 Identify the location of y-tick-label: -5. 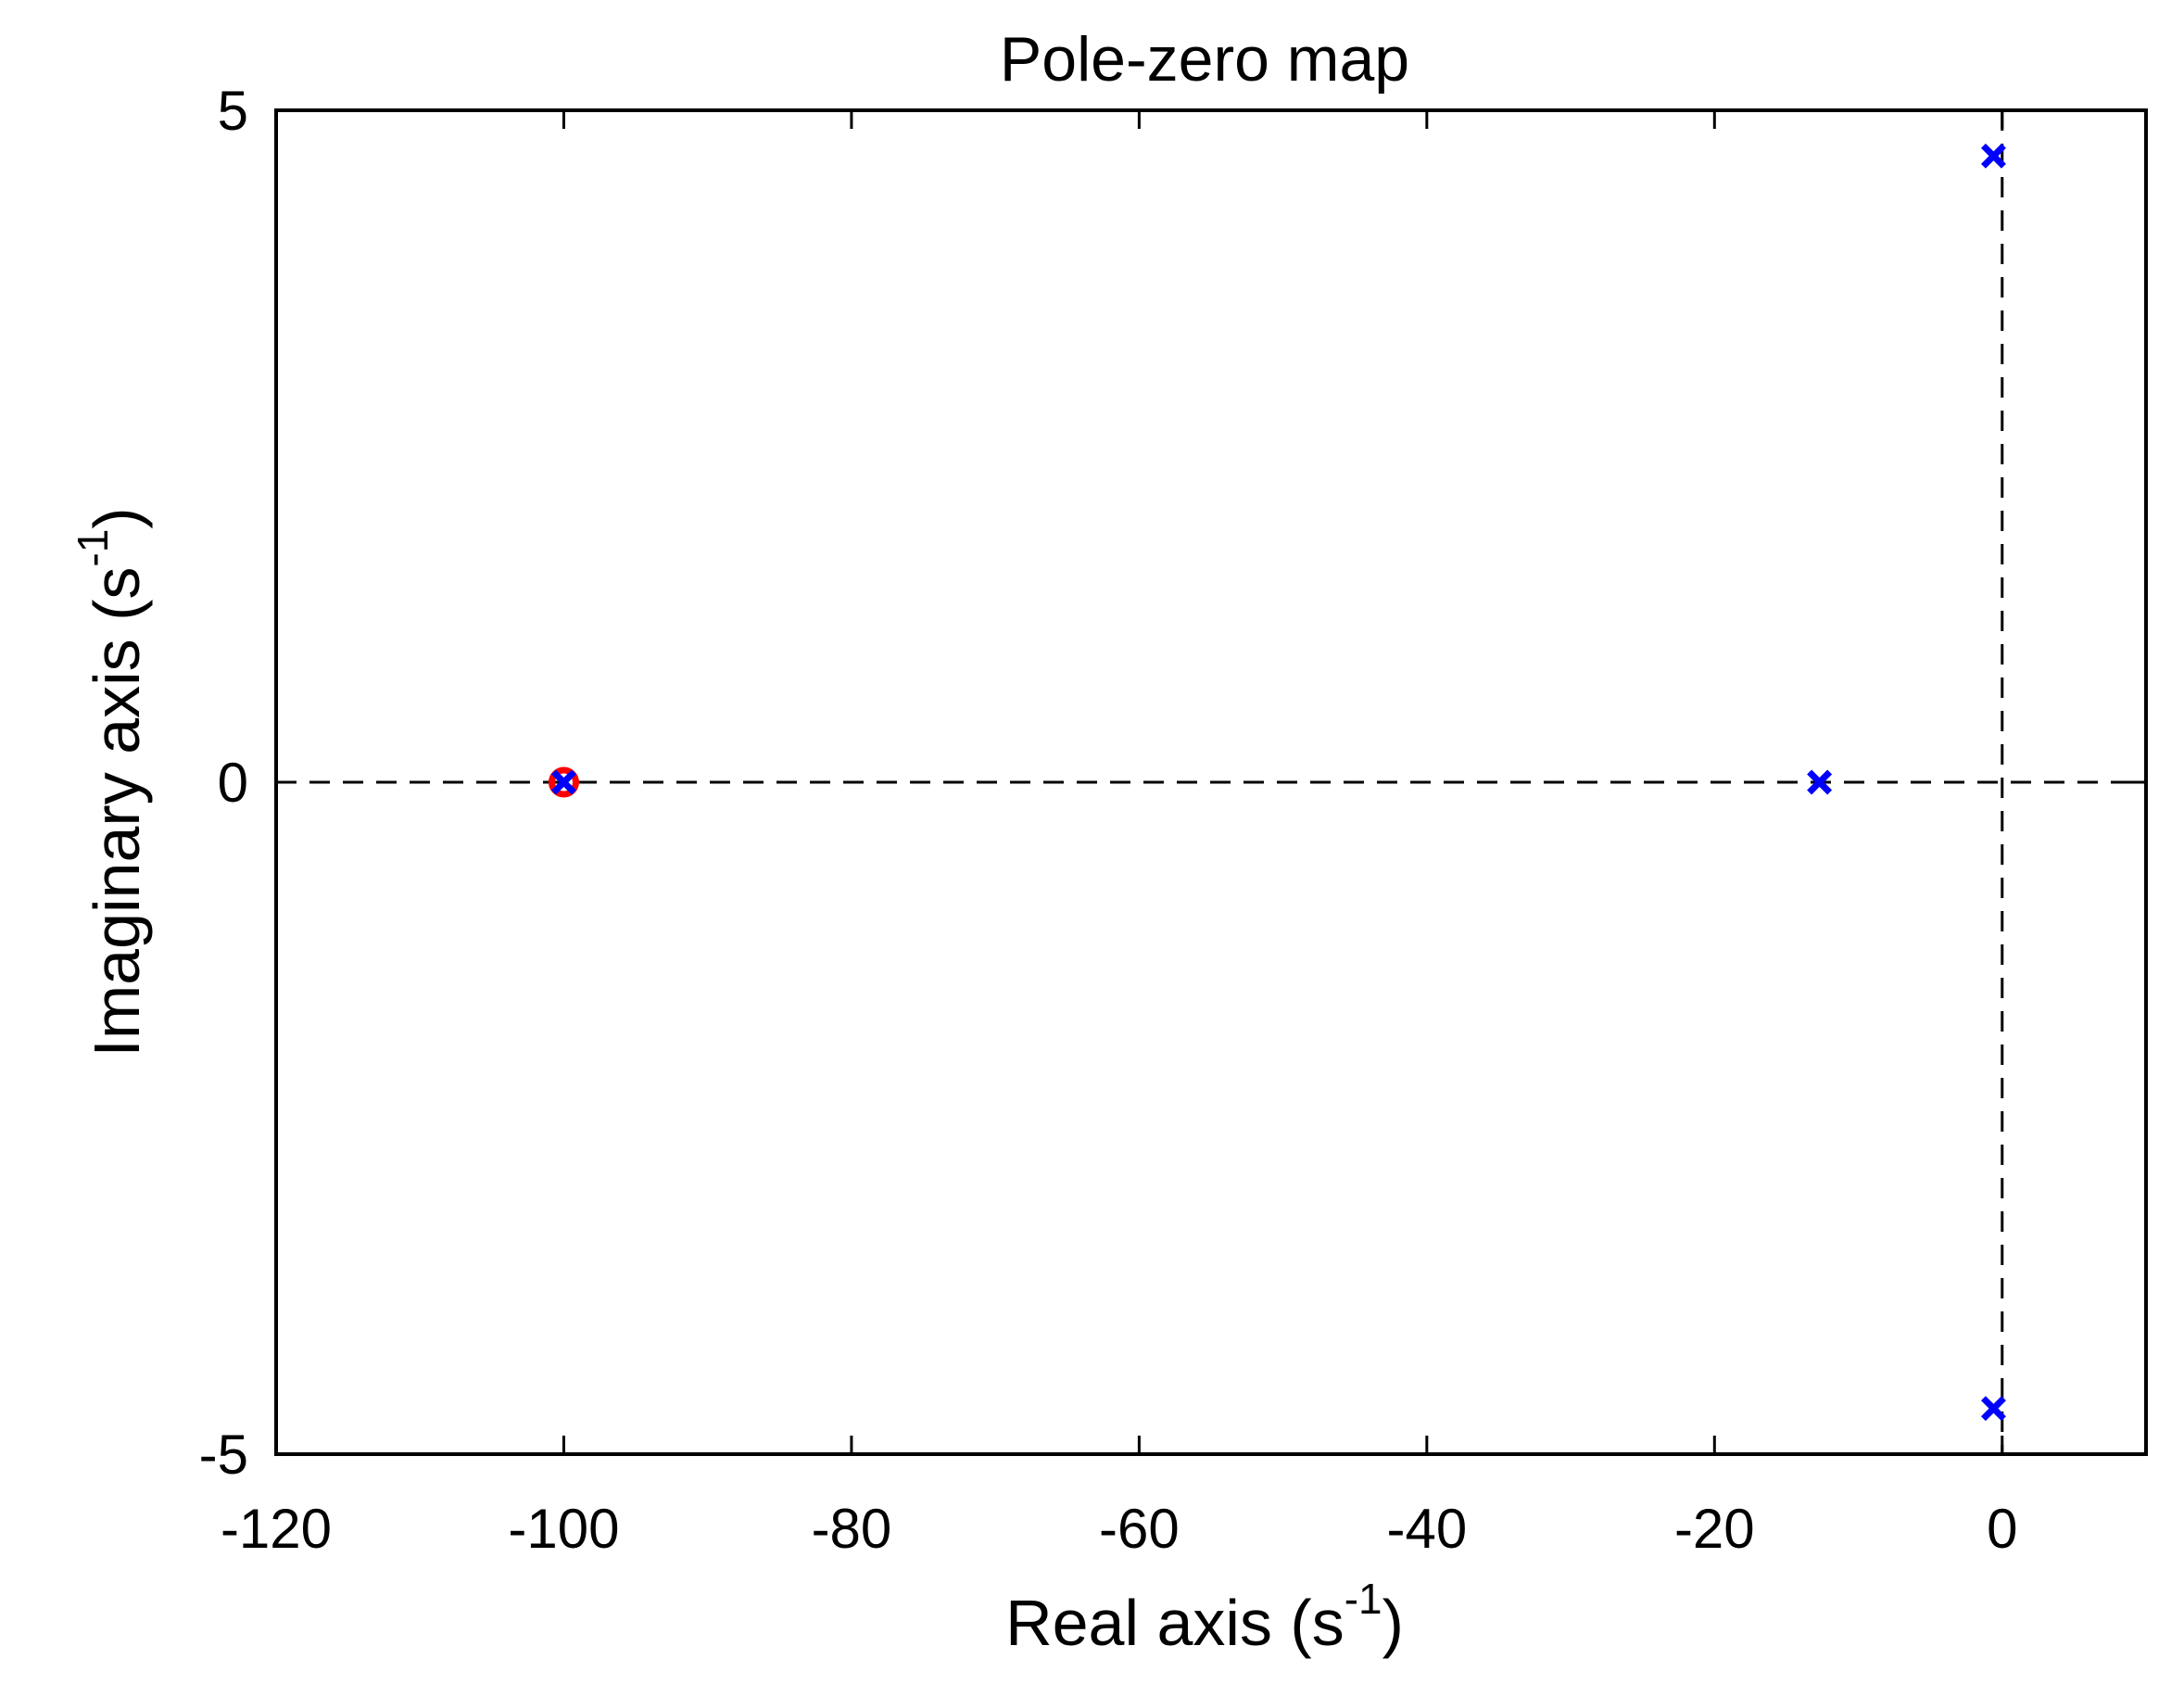
(223, 1455).